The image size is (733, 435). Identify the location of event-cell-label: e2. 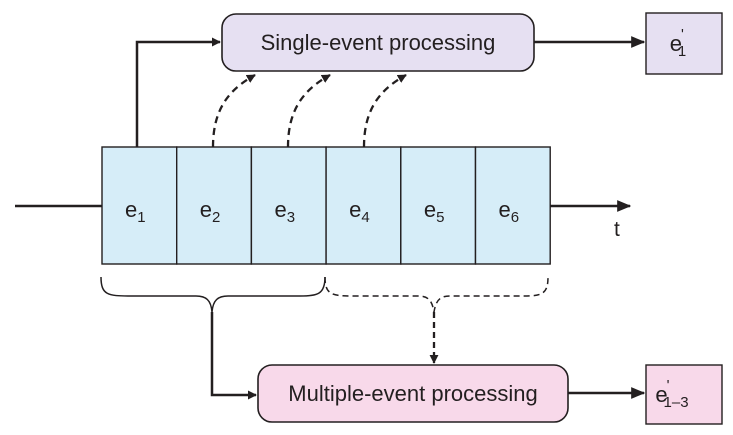
(210, 211).